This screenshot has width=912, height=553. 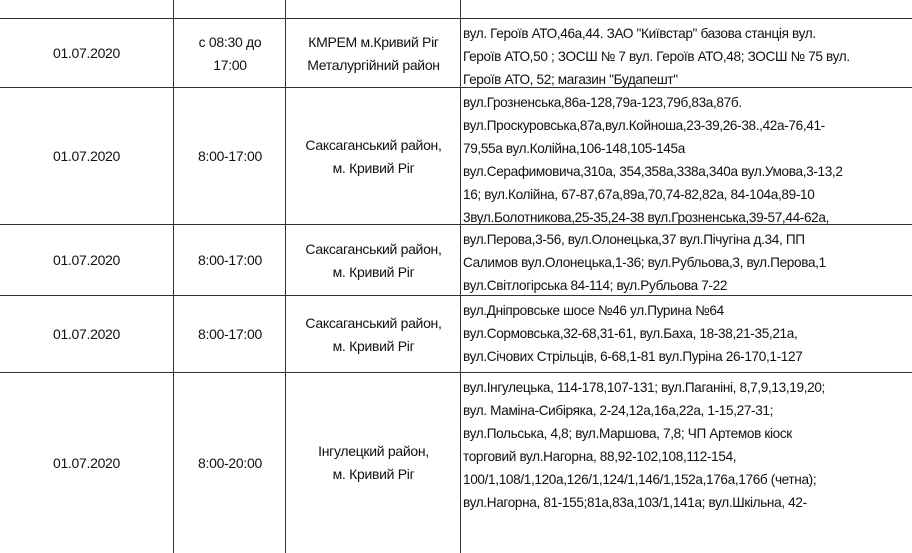 What do you see at coordinates (373, 451) in the screenshot?
I see `district-cell-line: Інгулецкий район,` at bounding box center [373, 451].